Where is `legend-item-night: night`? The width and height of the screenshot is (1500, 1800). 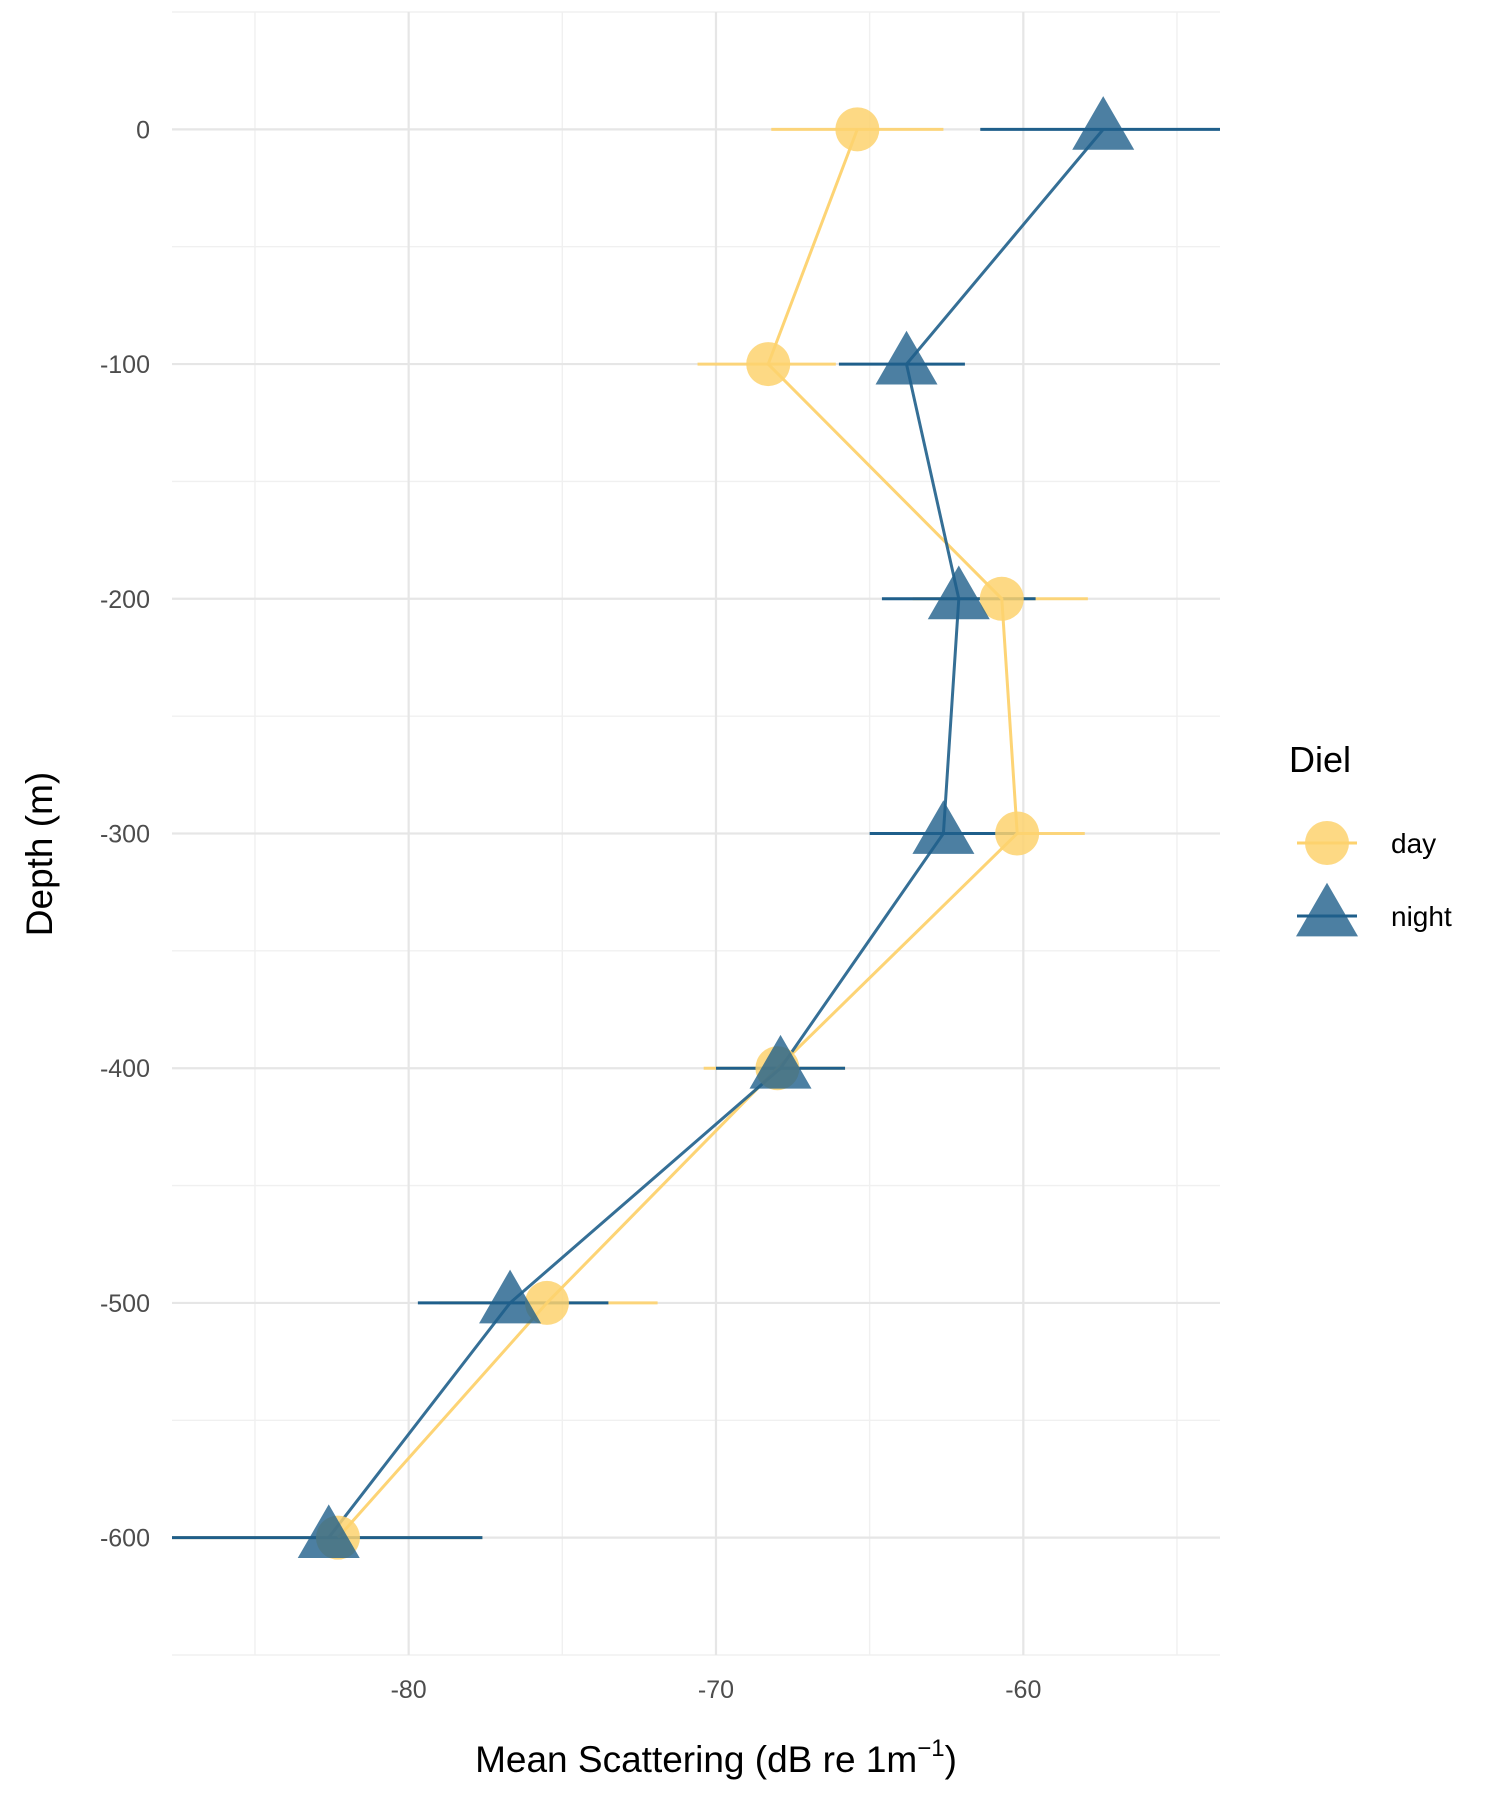
legend-item-night: night is located at coordinates (1374, 909).